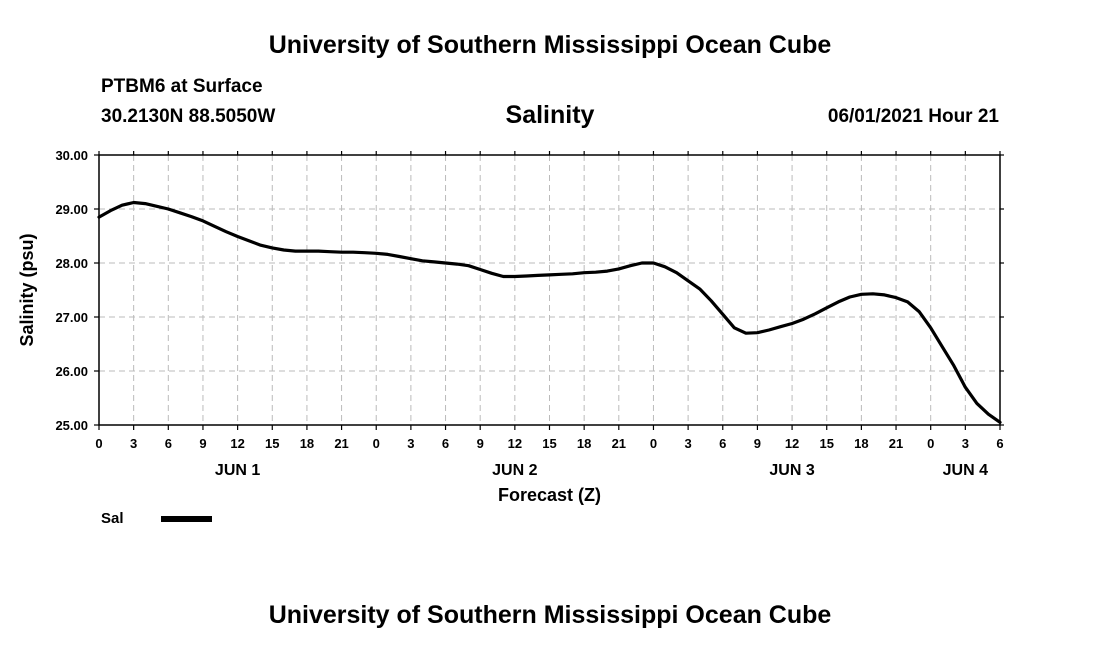 The image size is (1100, 650). What do you see at coordinates (550, 115) in the screenshot?
I see `variable-title: Salinity` at bounding box center [550, 115].